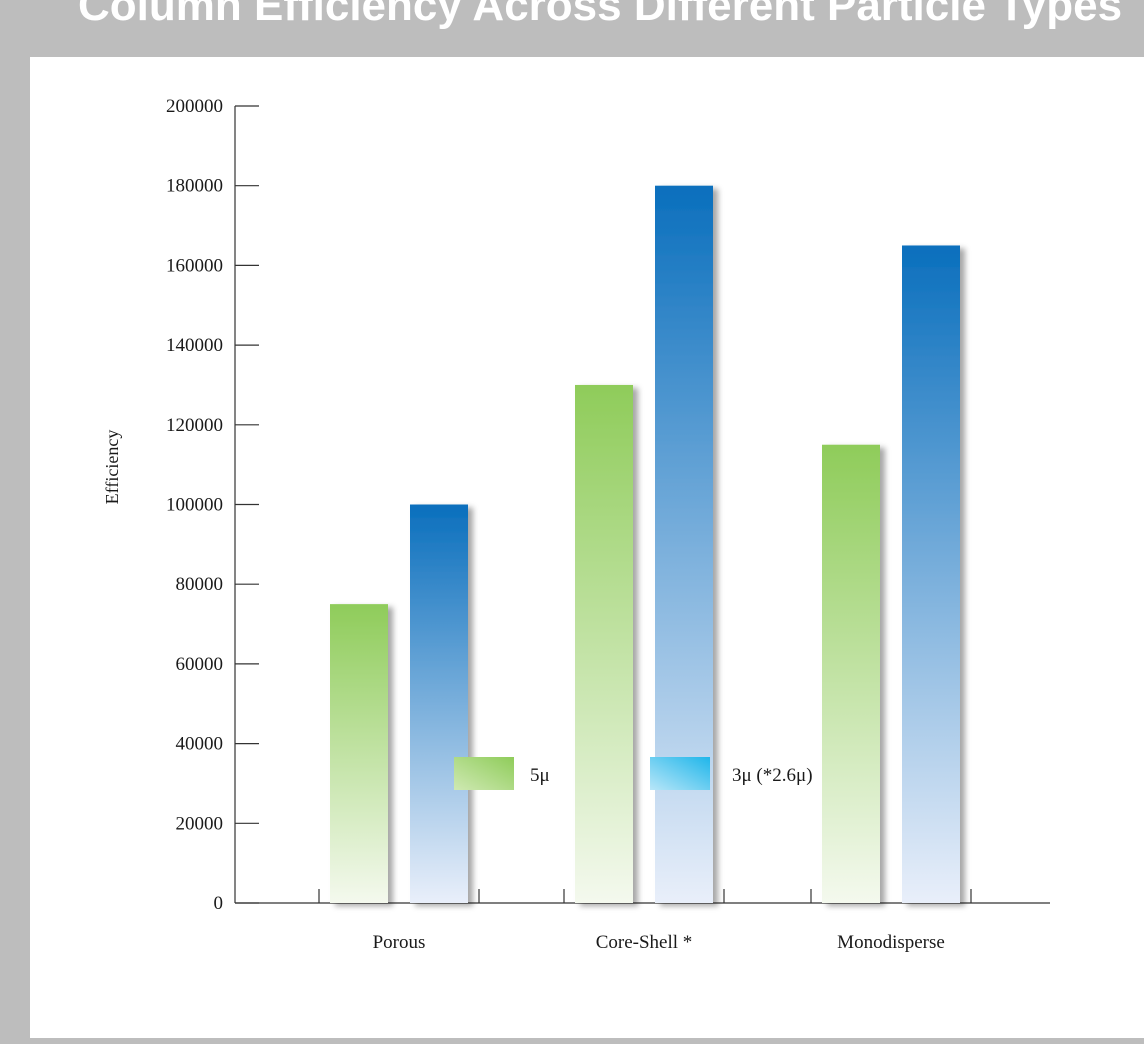 Image resolution: width=1144 pixels, height=1044 pixels. Describe the element at coordinates (891, 942) in the screenshot. I see `x-category-label: Monodisperse` at that location.